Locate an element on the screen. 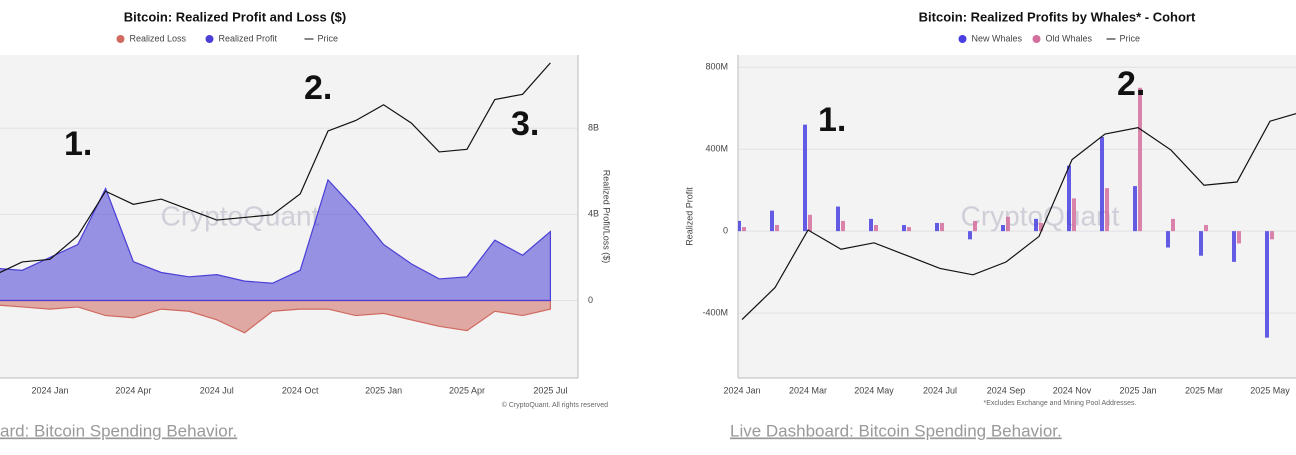  x-tick-label: 2025 Mar is located at coordinates (1204, 390).